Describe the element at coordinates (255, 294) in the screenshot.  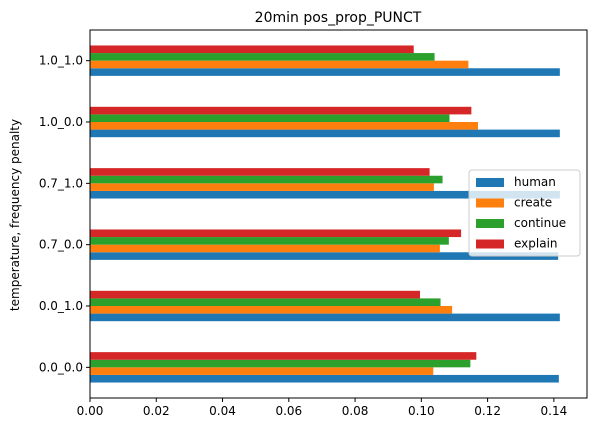
I see `bar-explain-0.0_1.0` at that location.